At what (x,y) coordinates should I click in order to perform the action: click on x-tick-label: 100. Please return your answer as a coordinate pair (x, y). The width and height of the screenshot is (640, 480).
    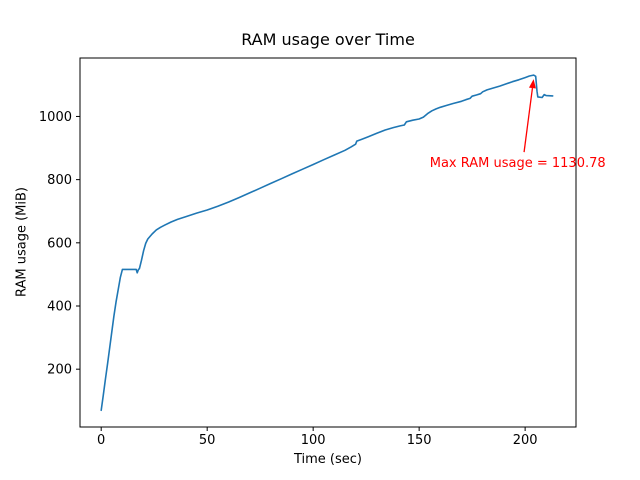
    Looking at the image, I should click on (313, 440).